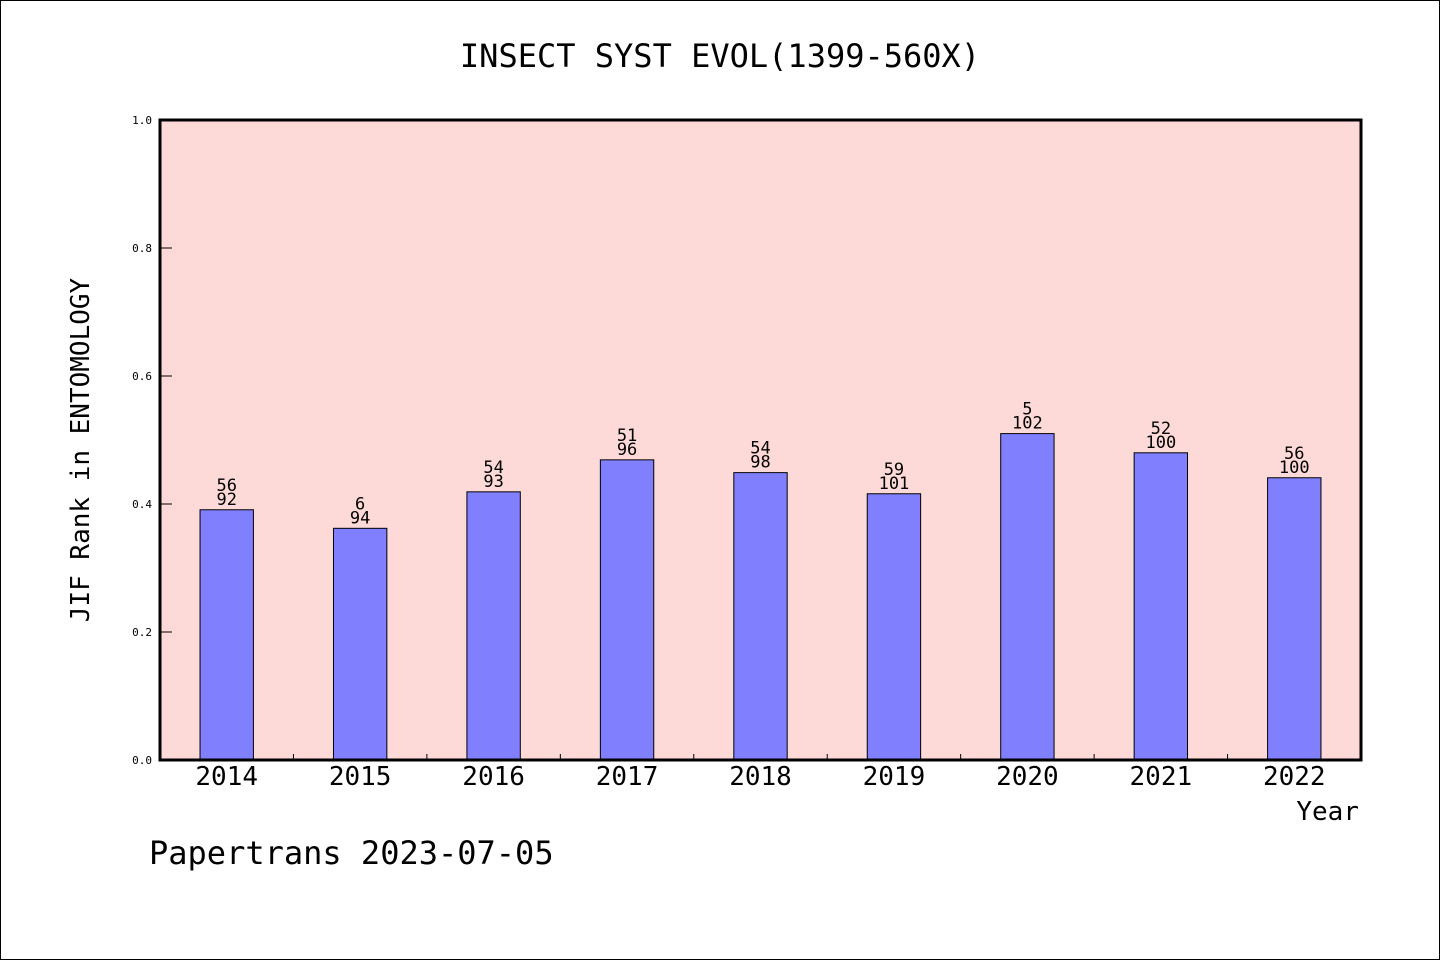  I want to click on bar-2022, so click(1294, 619).